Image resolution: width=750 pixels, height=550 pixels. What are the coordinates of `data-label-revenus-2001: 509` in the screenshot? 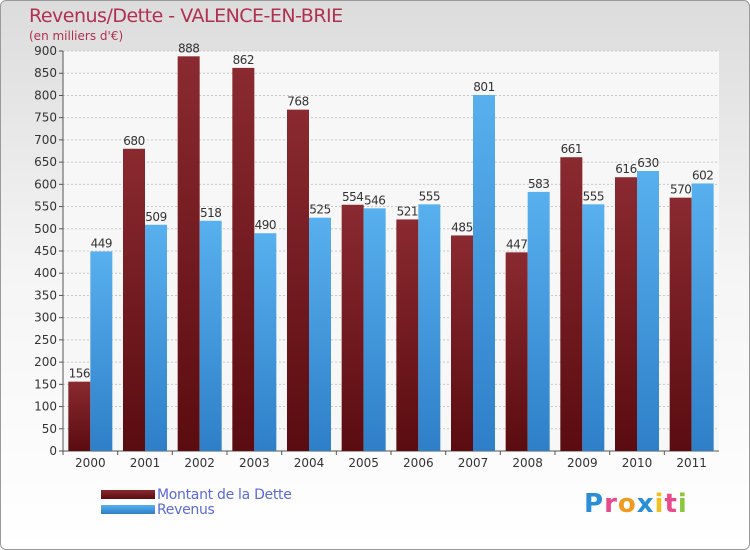 It's located at (155, 217).